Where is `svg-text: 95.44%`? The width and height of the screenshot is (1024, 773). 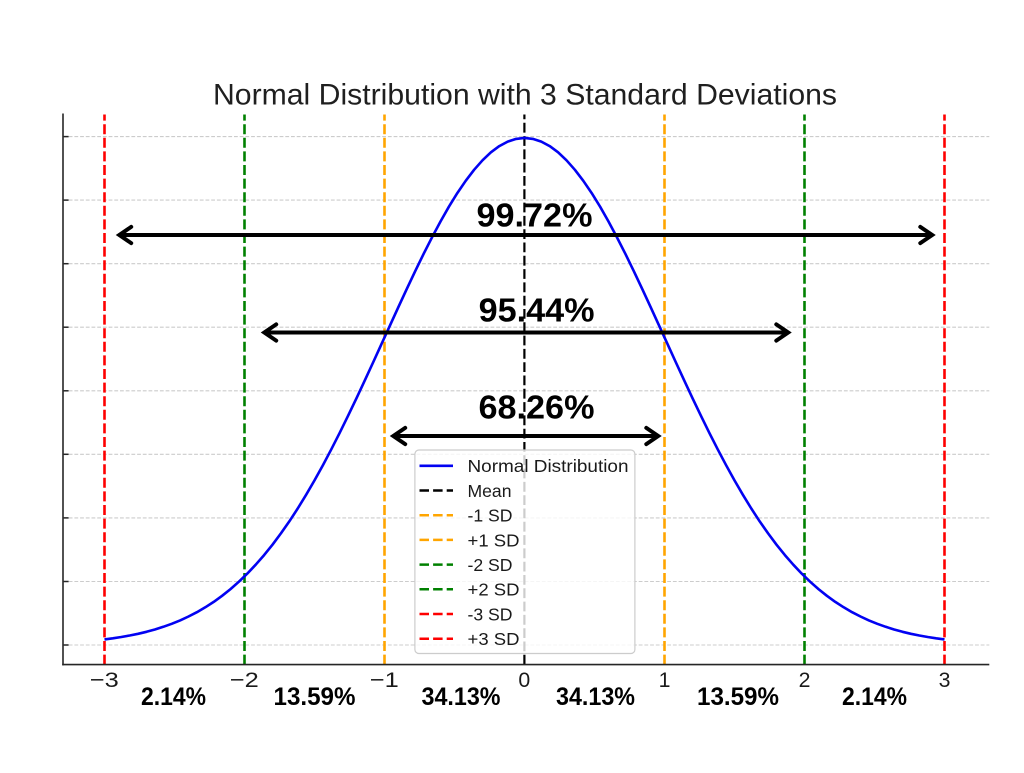 svg-text: 95.44% is located at coordinates (537, 310).